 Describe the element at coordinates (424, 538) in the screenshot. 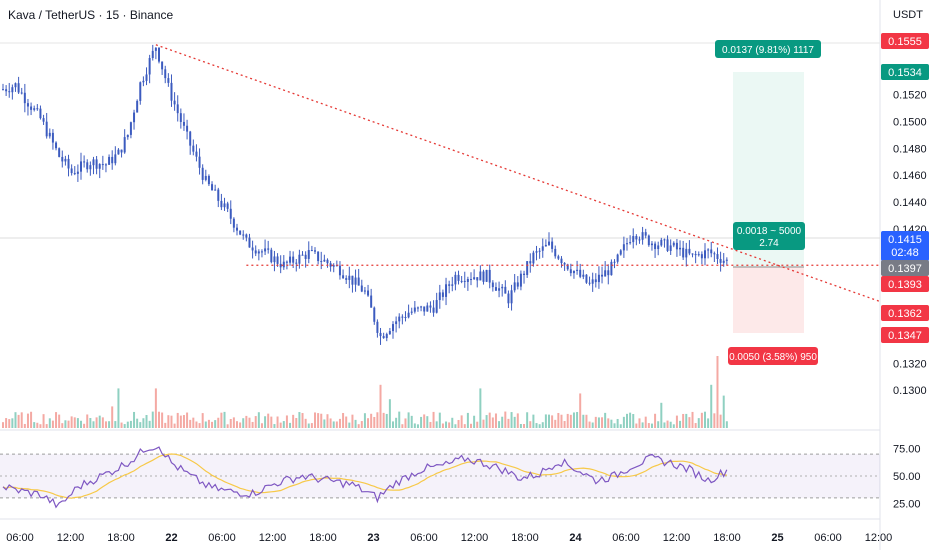

I see `time-tick-8: 06:00` at that location.